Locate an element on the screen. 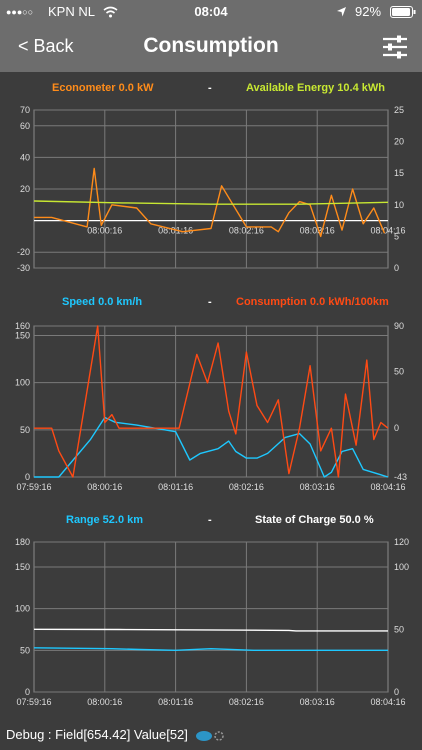  back-button: < Back is located at coordinates (46, 46).